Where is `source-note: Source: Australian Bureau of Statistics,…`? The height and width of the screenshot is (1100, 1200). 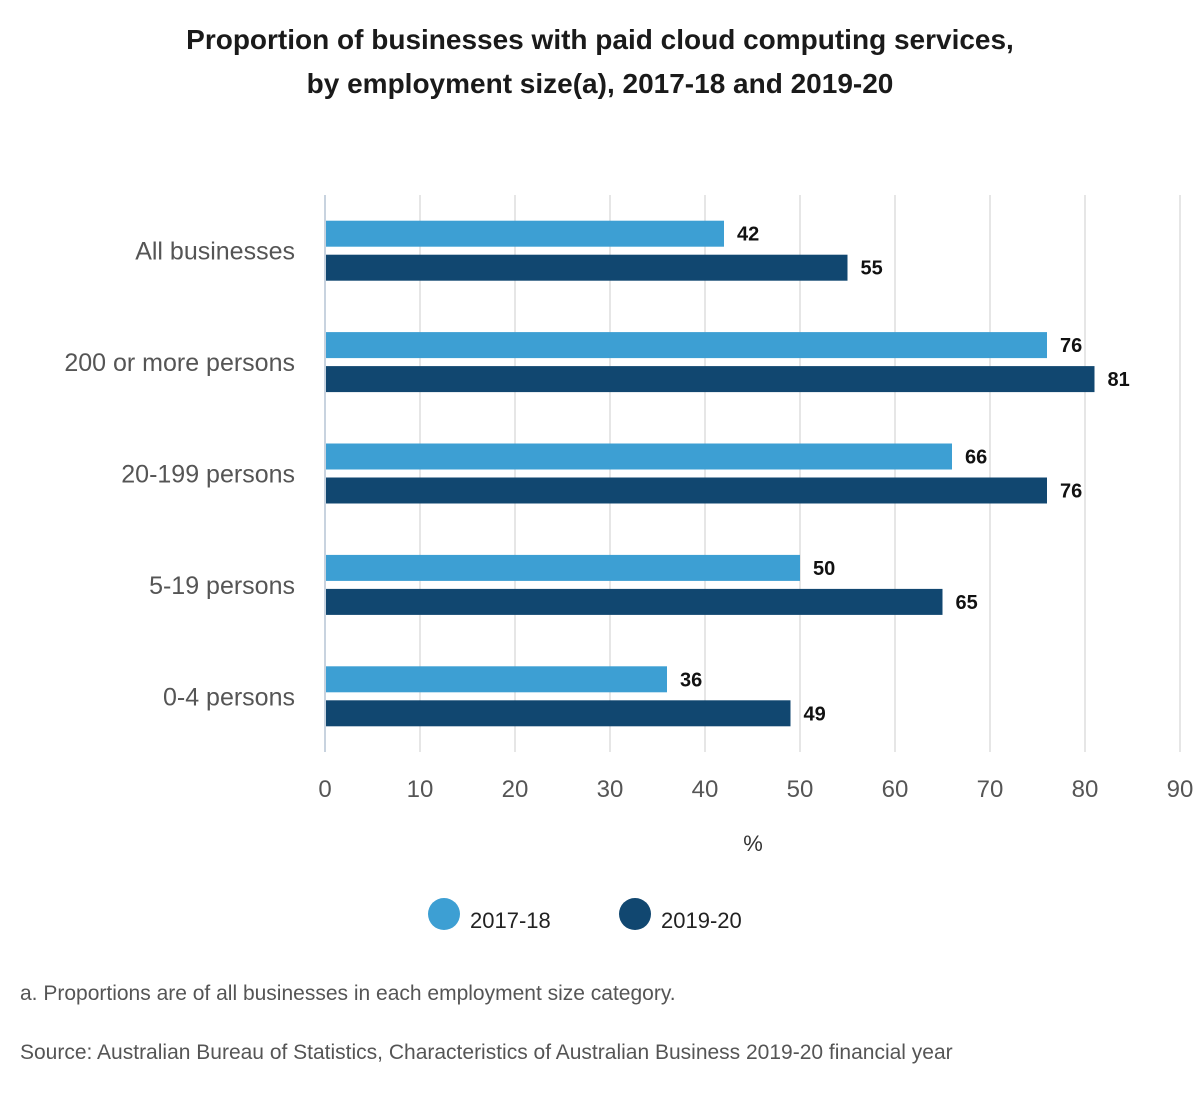
source-note: Source: Australian Bureau of Statistics,… is located at coordinates (486, 1052).